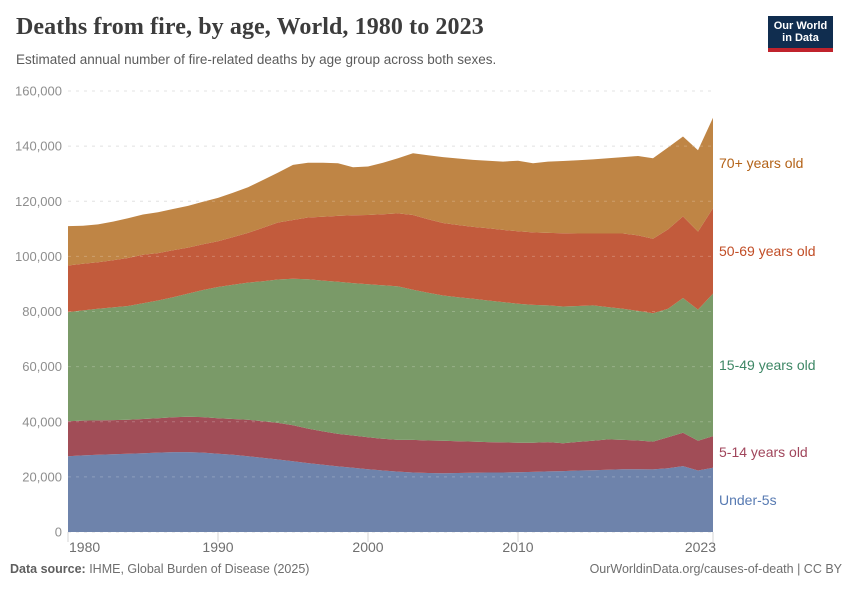 This screenshot has height=600, width=850. Describe the element at coordinates (42, 311) in the screenshot. I see `y-axis-label: 80,000` at that location.